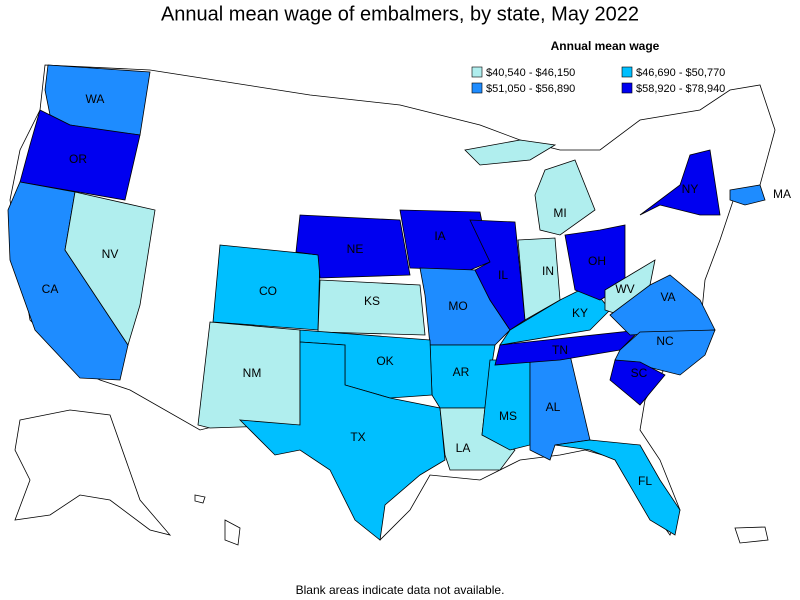 The width and height of the screenshot is (800, 600). What do you see at coordinates (503, 275) in the screenshot?
I see `state-label: IL` at bounding box center [503, 275].